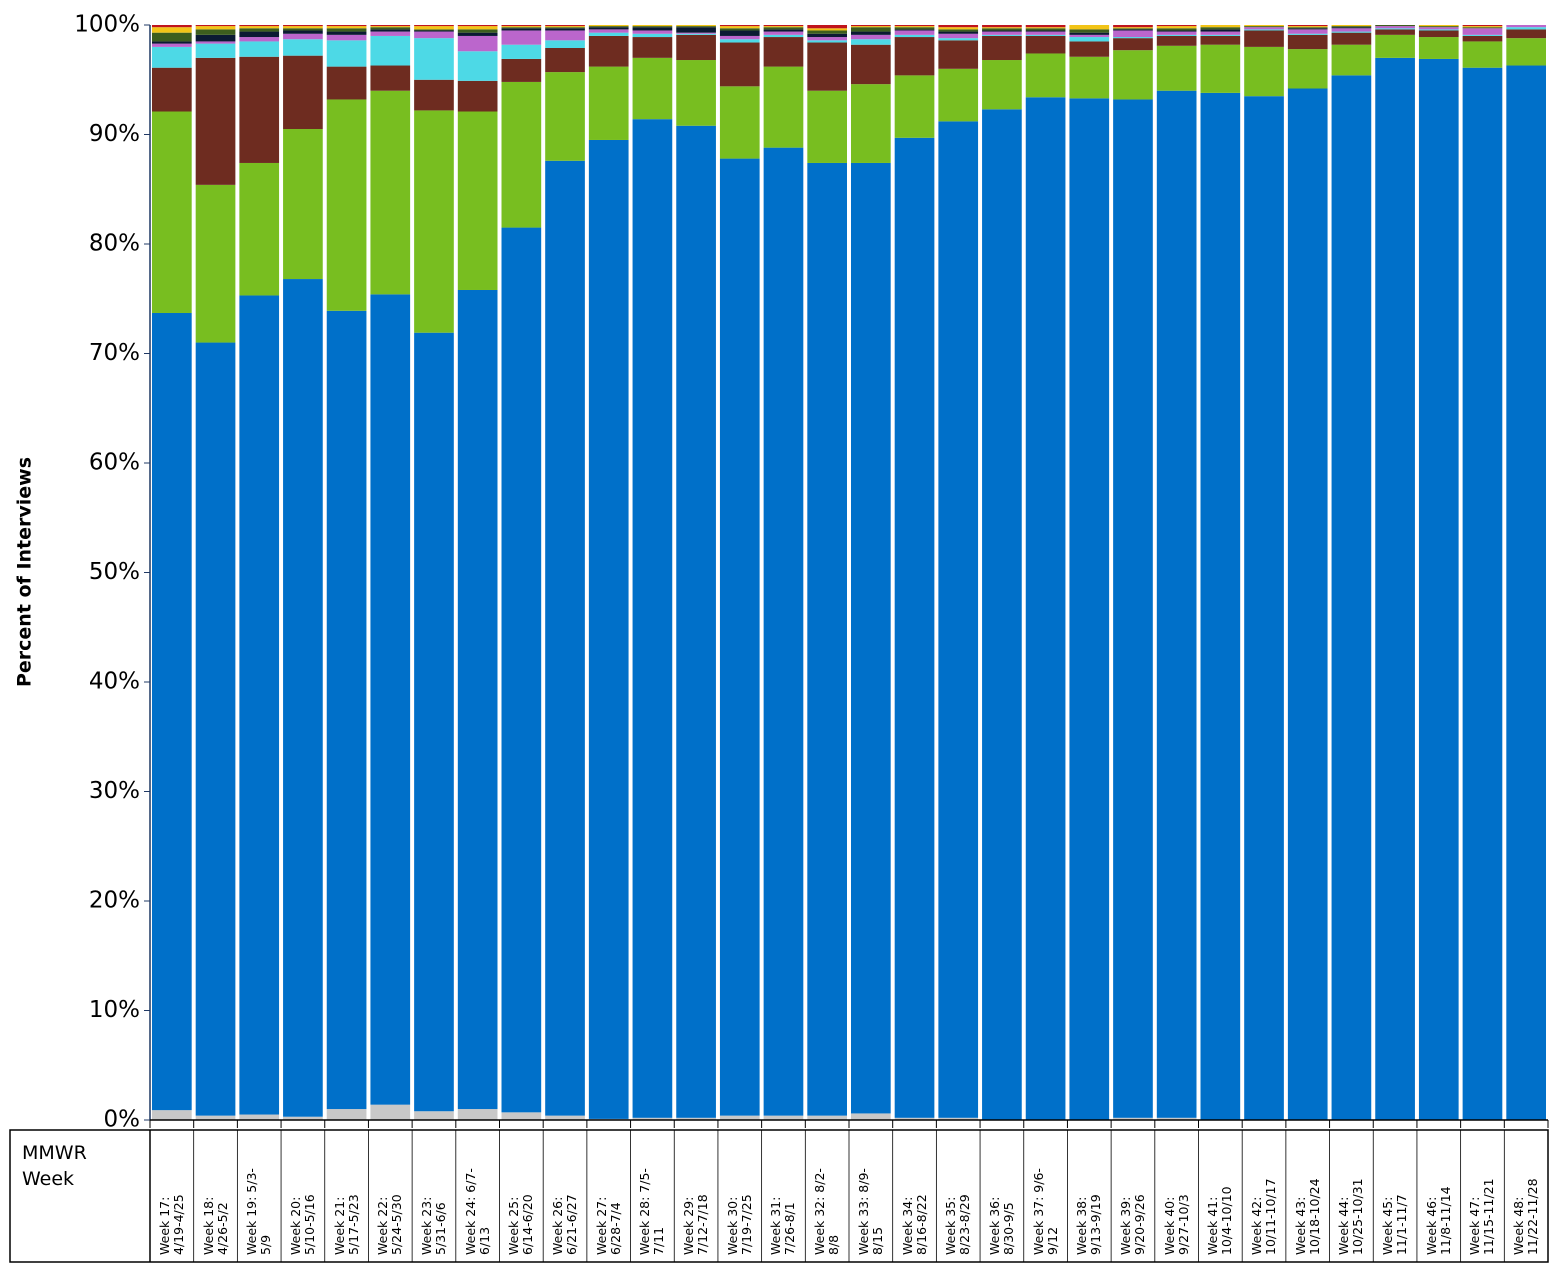  I want to click on y-tick-label: 40%, so click(114, 682).